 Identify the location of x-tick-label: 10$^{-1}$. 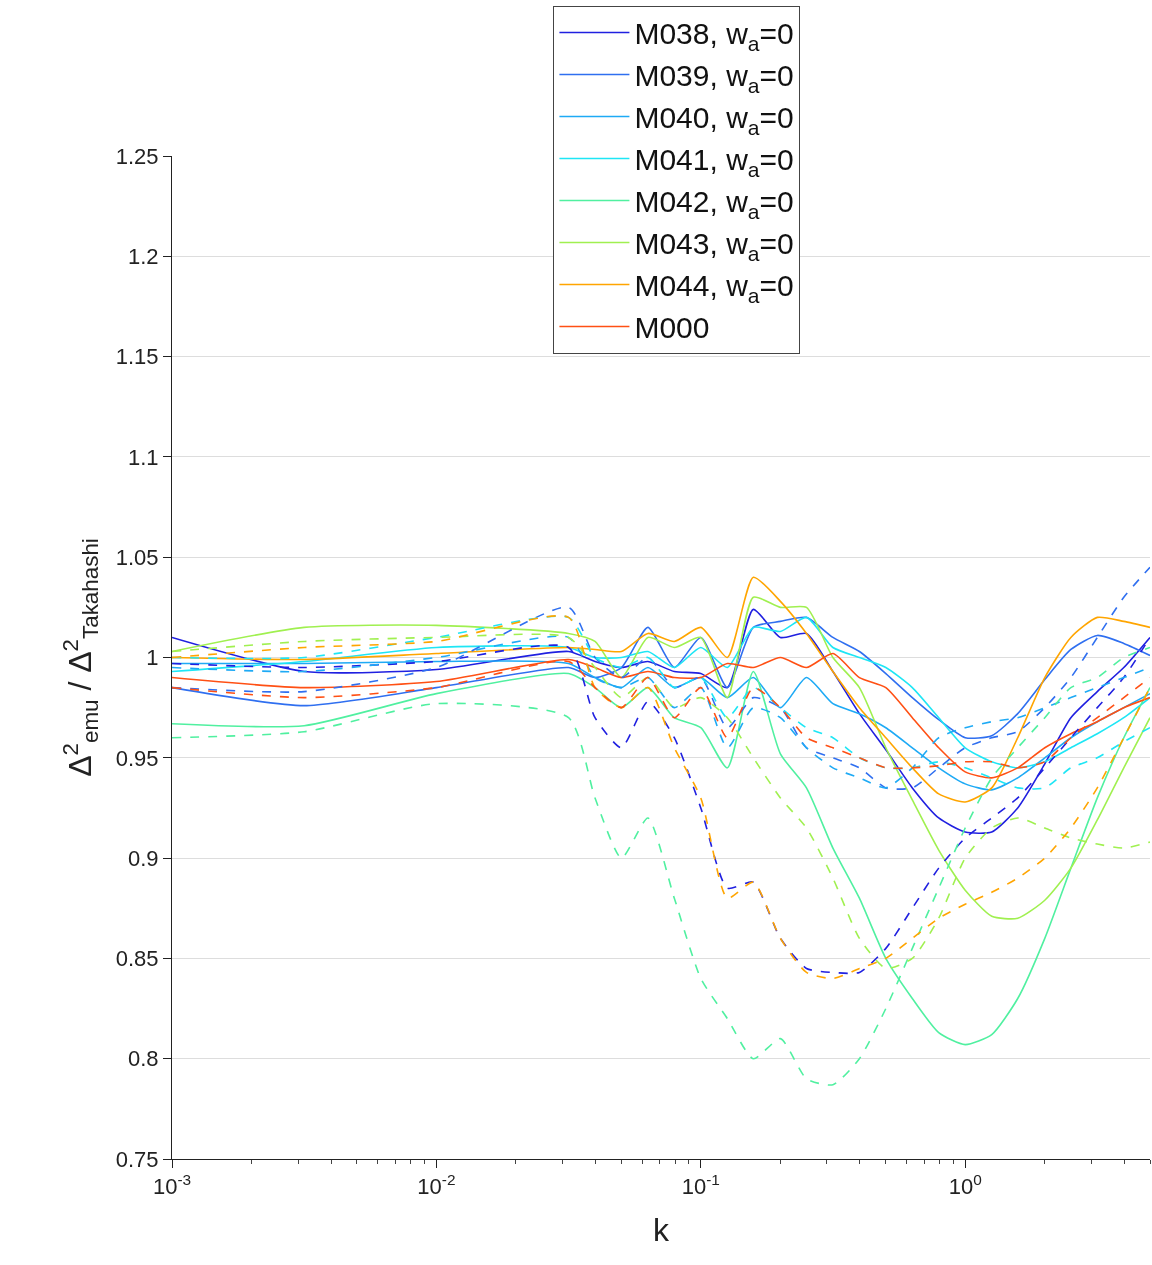
(700, 1185).